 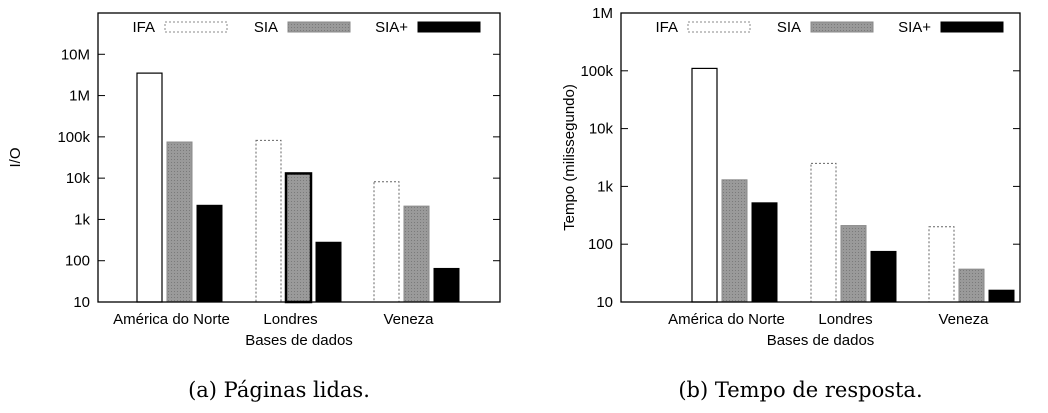 What do you see at coordinates (15, 157) in the screenshot?
I see `y-axis-title: I/O` at bounding box center [15, 157].